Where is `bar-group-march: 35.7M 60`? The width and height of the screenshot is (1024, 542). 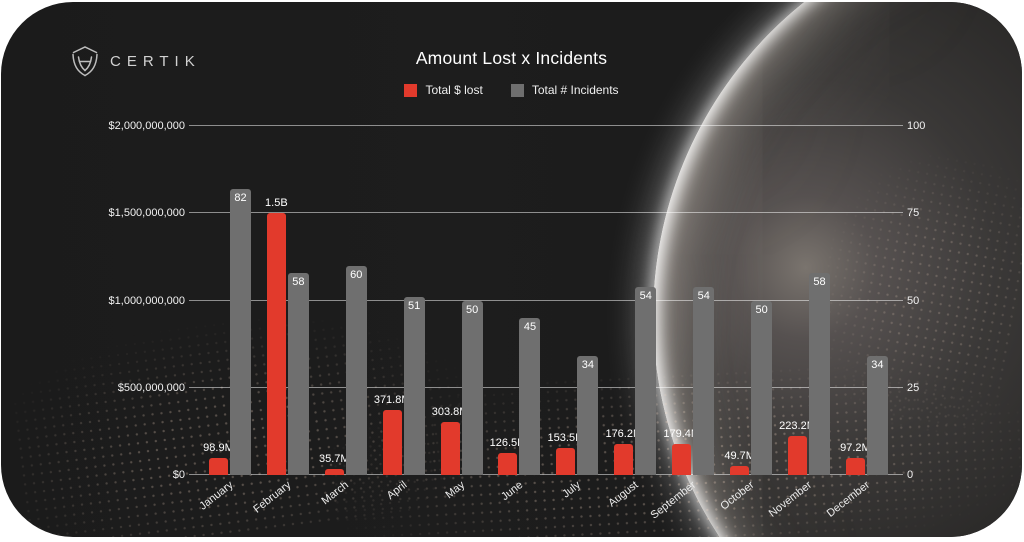 bar-group-march: 35.7M 60 is located at coordinates (343, 300).